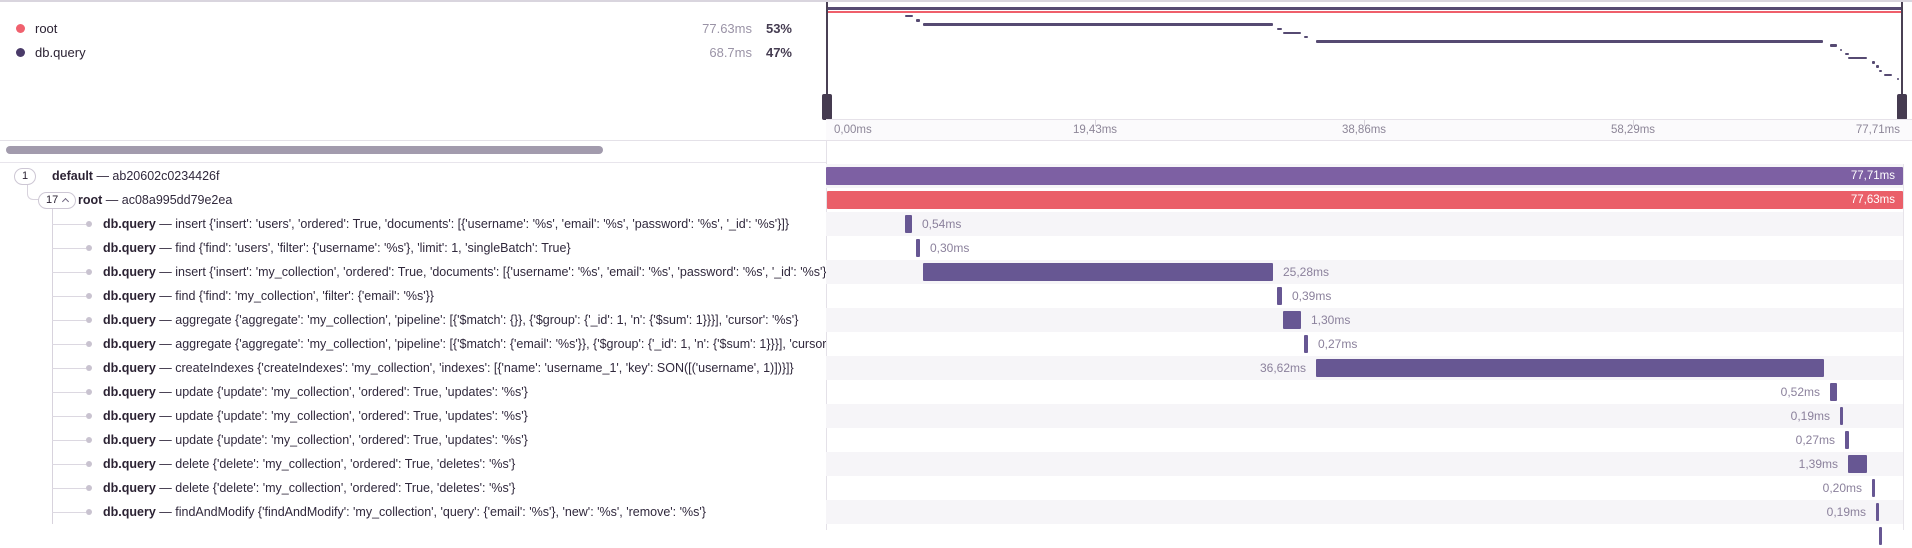  Describe the element at coordinates (1364, 224) in the screenshot. I see `waterfall-row: 0,54ms` at that location.